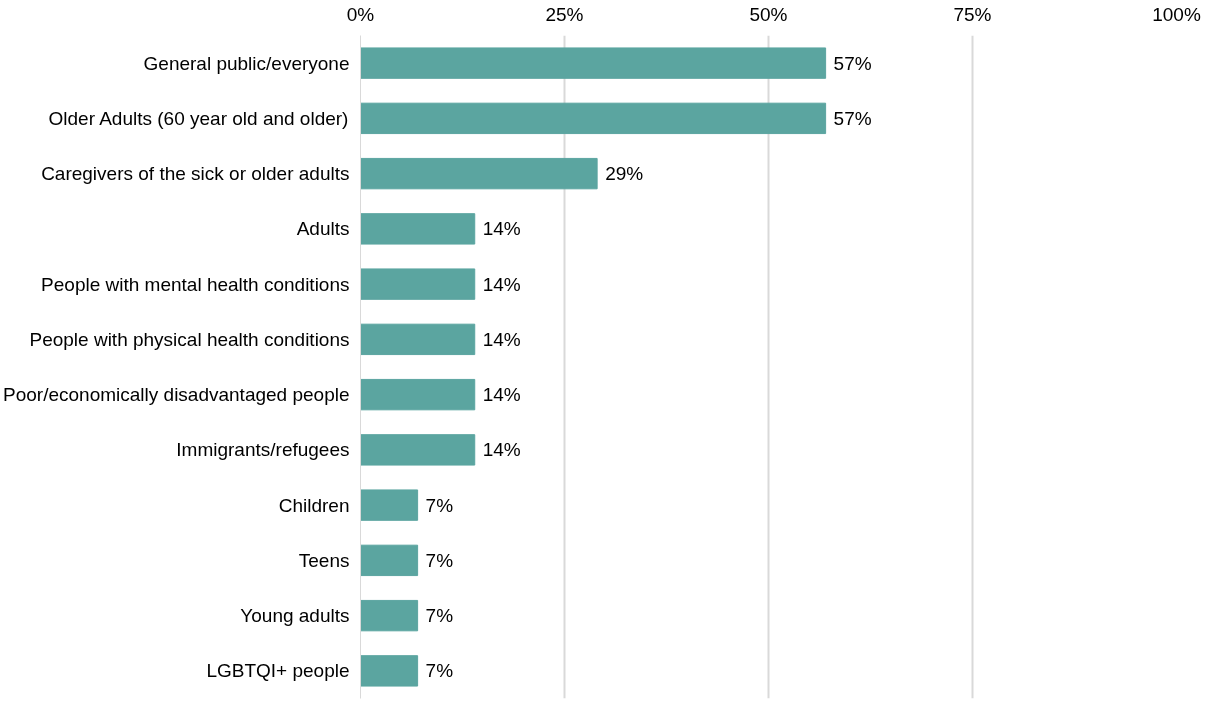 The height and width of the screenshot is (708, 1216). I want to click on y-tick-label: Caregivers of the sick or older adults, so click(195, 174).